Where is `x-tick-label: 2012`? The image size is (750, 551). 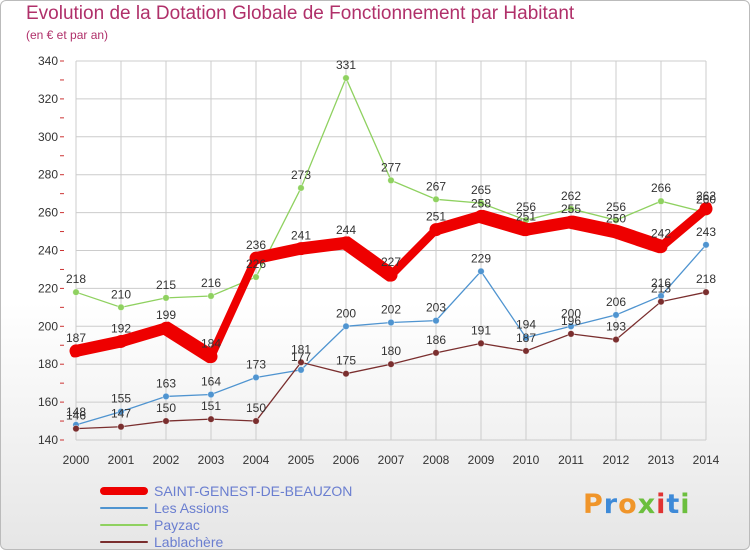
x-tick-label: 2012 is located at coordinates (616, 460).